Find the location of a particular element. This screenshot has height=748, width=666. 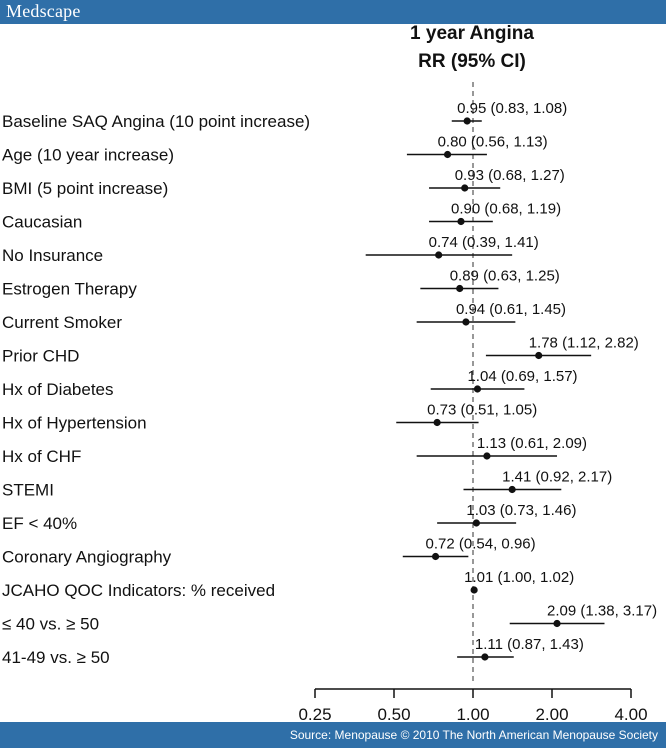

estimate-label: 1.41 (0.92, 2.17) is located at coordinates (557, 477).